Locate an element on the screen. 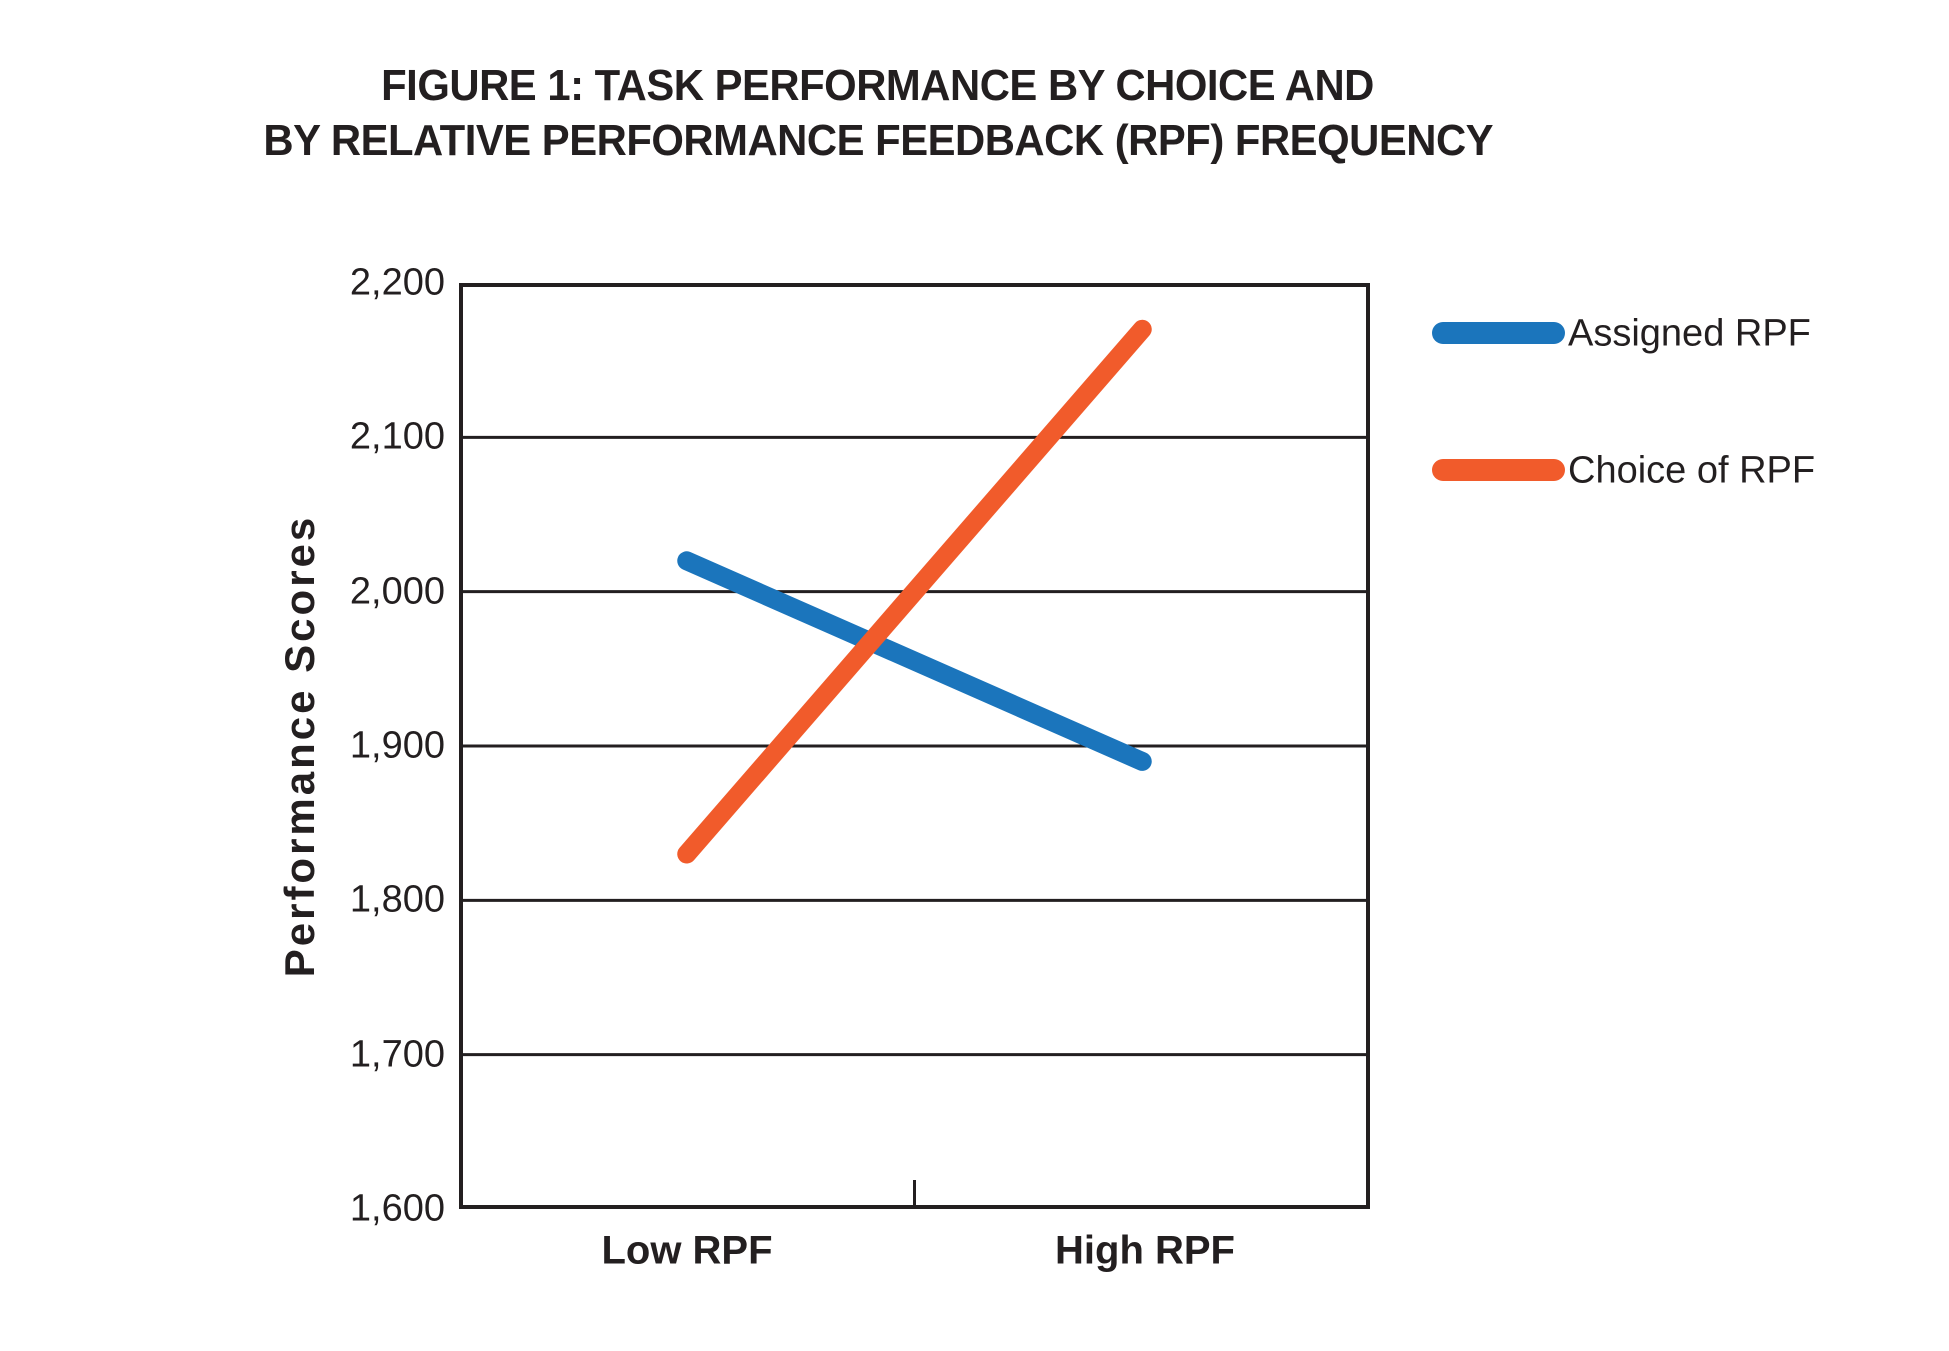  y-tick-label-1600: 1,600 is located at coordinates (397, 1208).